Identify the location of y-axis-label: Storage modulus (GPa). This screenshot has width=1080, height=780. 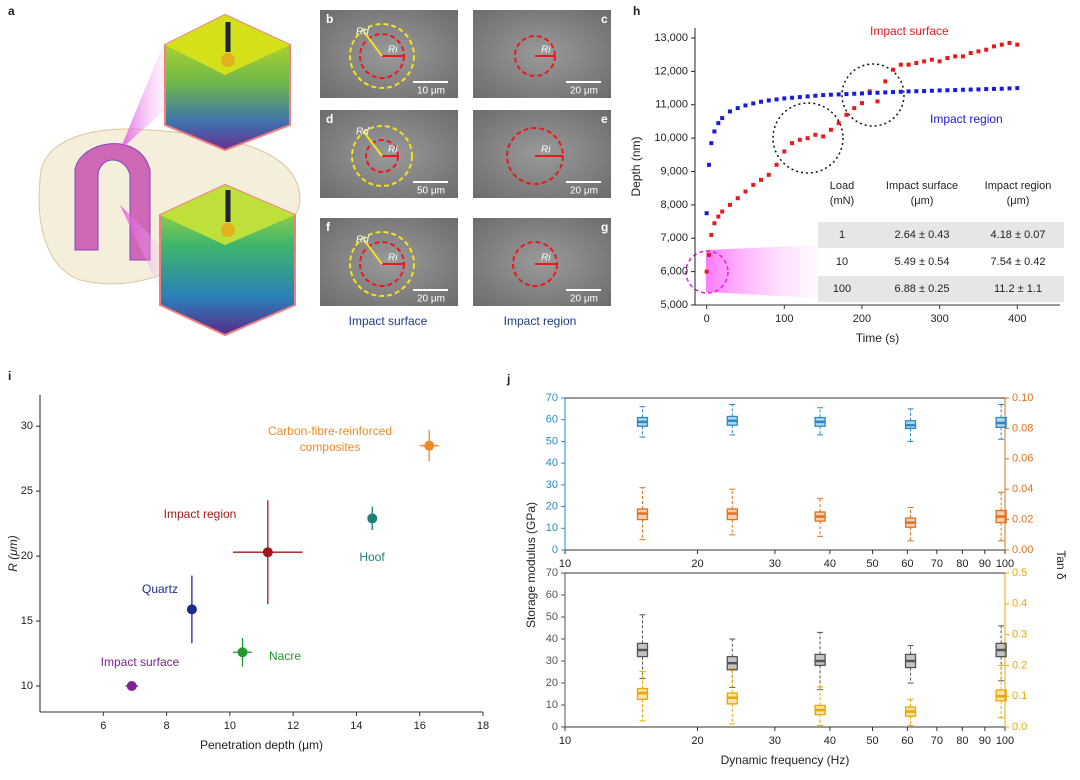
(531, 565).